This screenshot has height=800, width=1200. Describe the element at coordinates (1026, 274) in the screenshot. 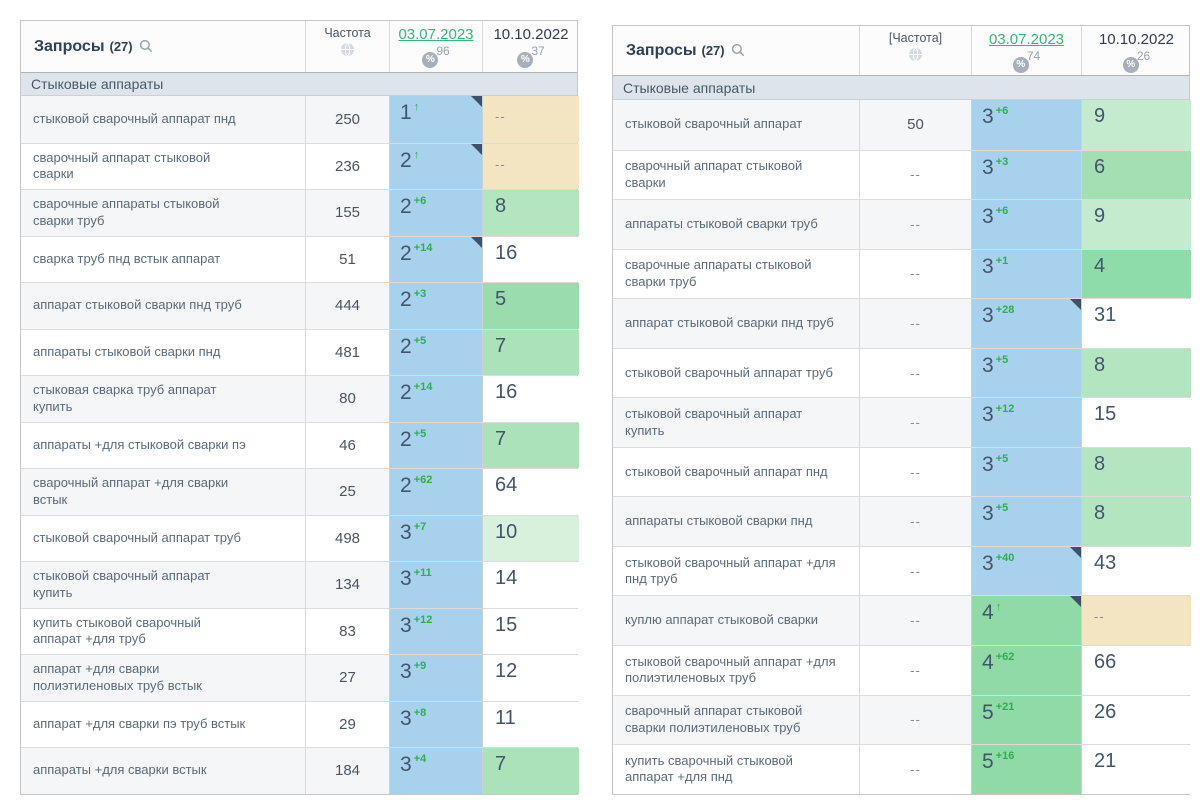

I see `position-cell-current: 3 +1` at that location.